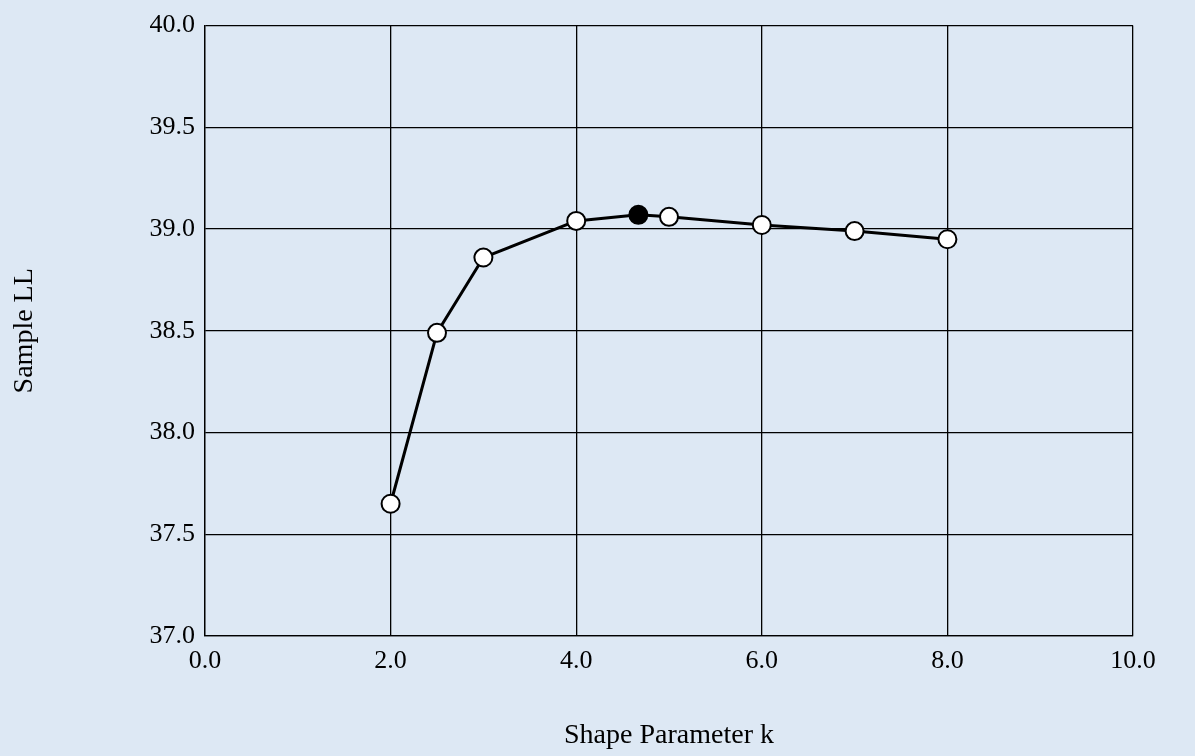 This screenshot has width=1195, height=756. What do you see at coordinates (576, 660) in the screenshot?
I see `x-tick-label: 4.0` at bounding box center [576, 660].